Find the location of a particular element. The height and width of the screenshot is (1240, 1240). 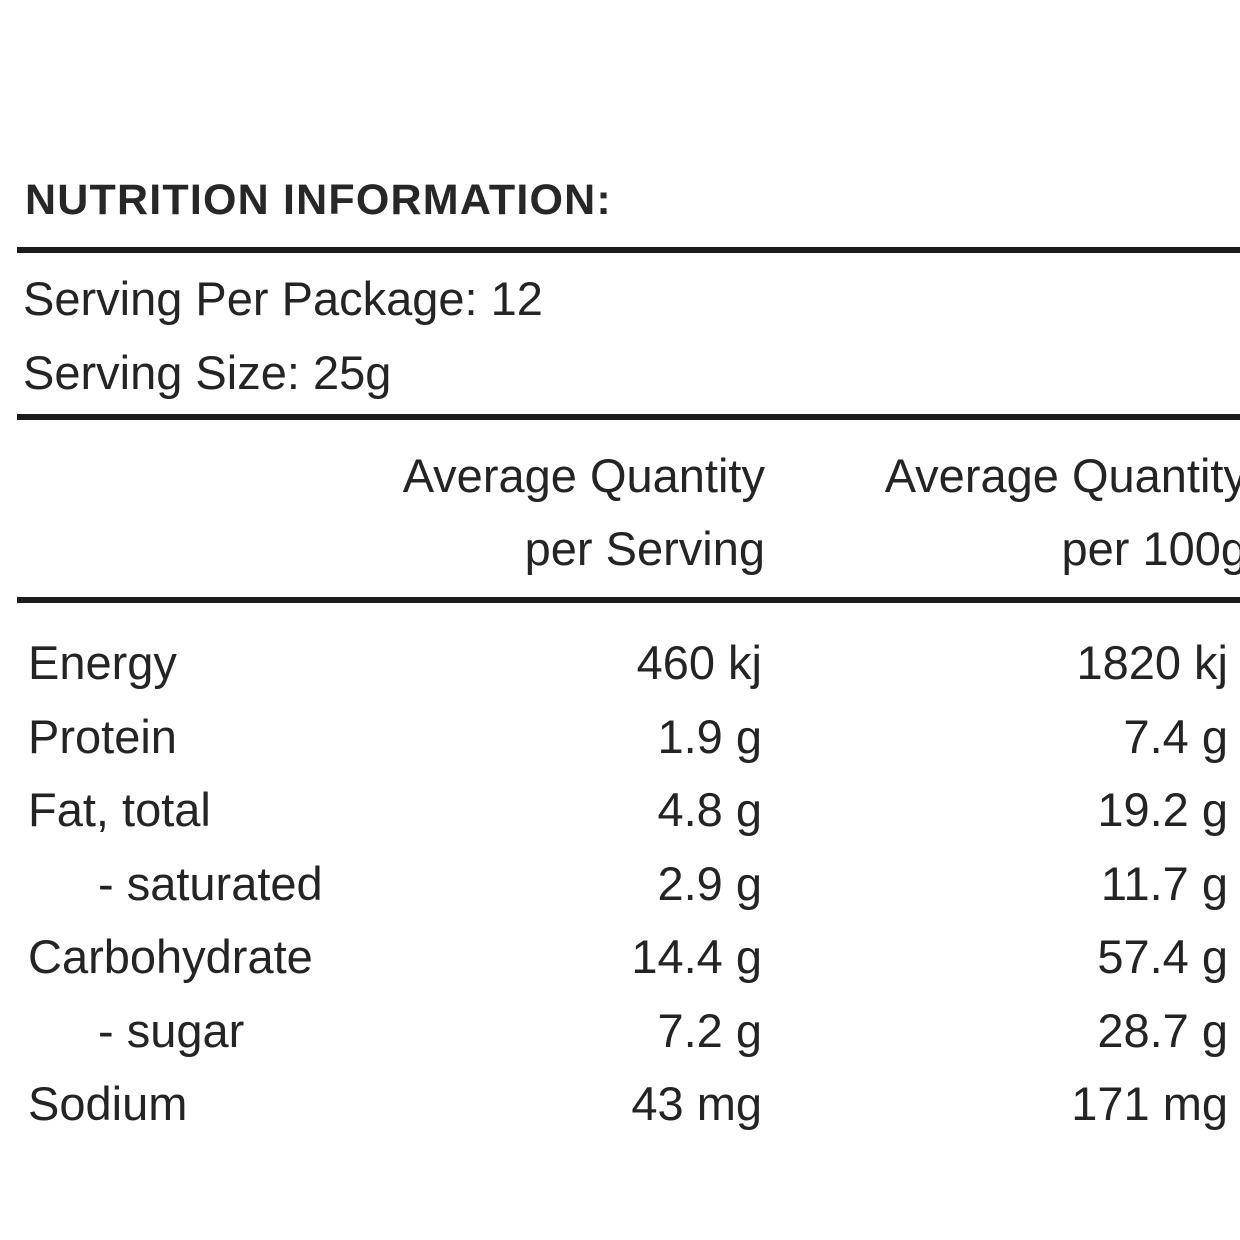

row-value-per-100g: 7.4 g is located at coordinates (1175, 736).